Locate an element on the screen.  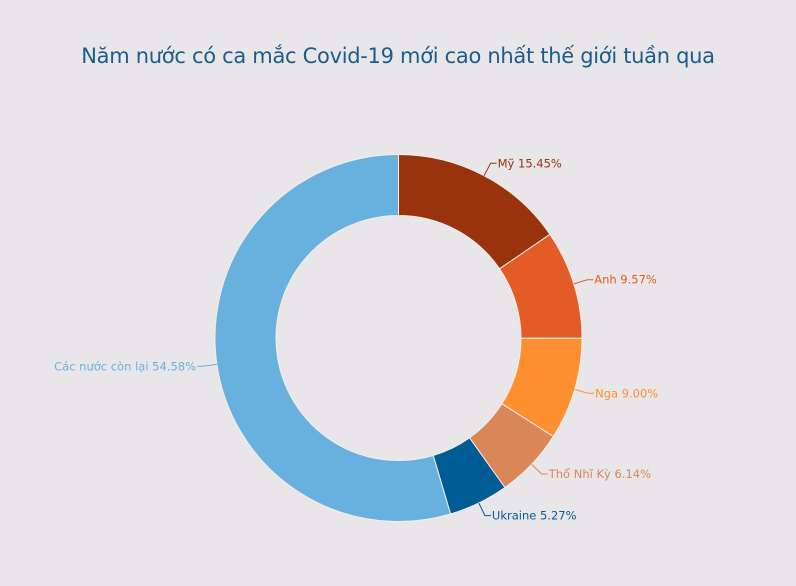
data-label: Thổ Nhĩ Kỳ 6.14% is located at coordinates (599, 474).